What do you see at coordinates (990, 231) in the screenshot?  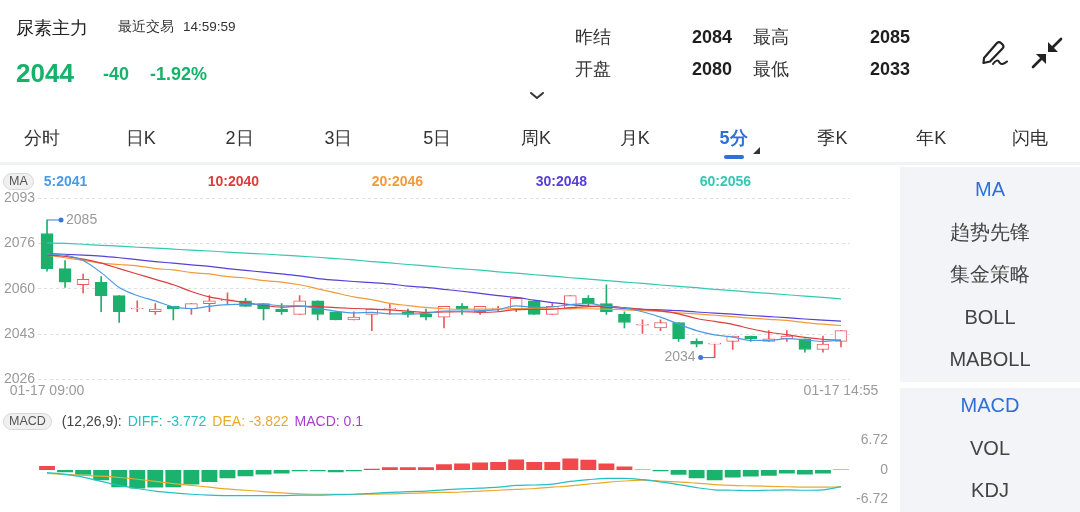 I see `text: 趋势先锋` at bounding box center [990, 231].